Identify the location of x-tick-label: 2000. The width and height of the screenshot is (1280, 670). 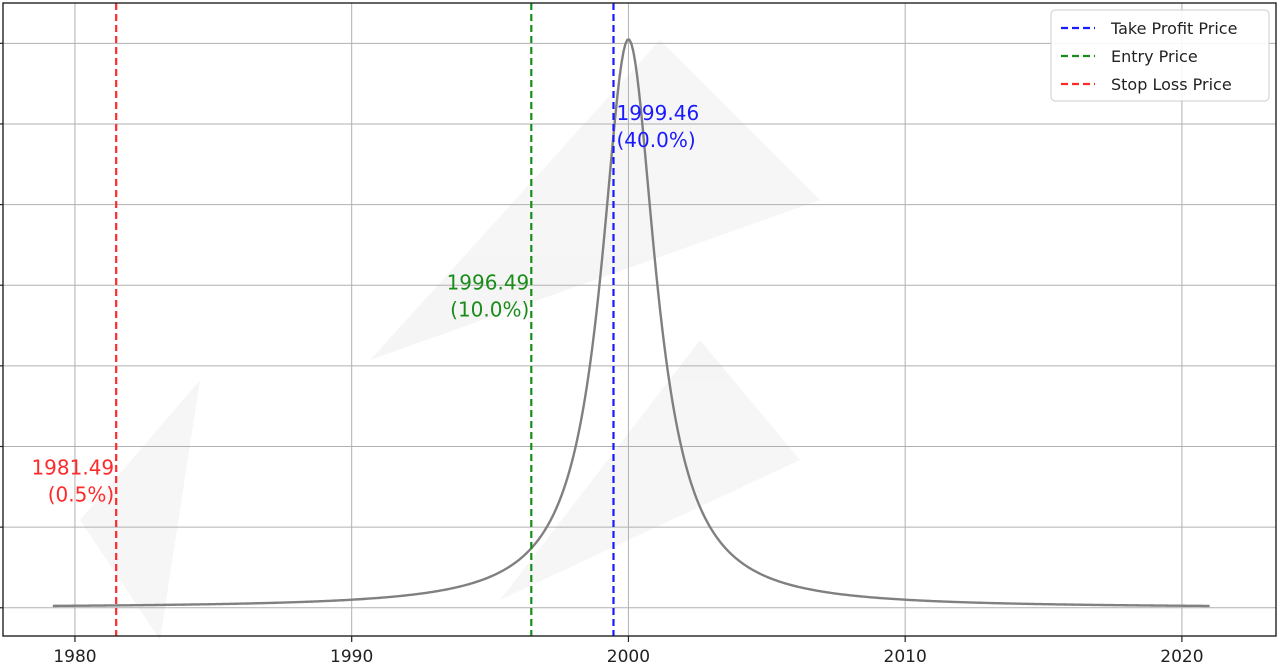
(628, 657).